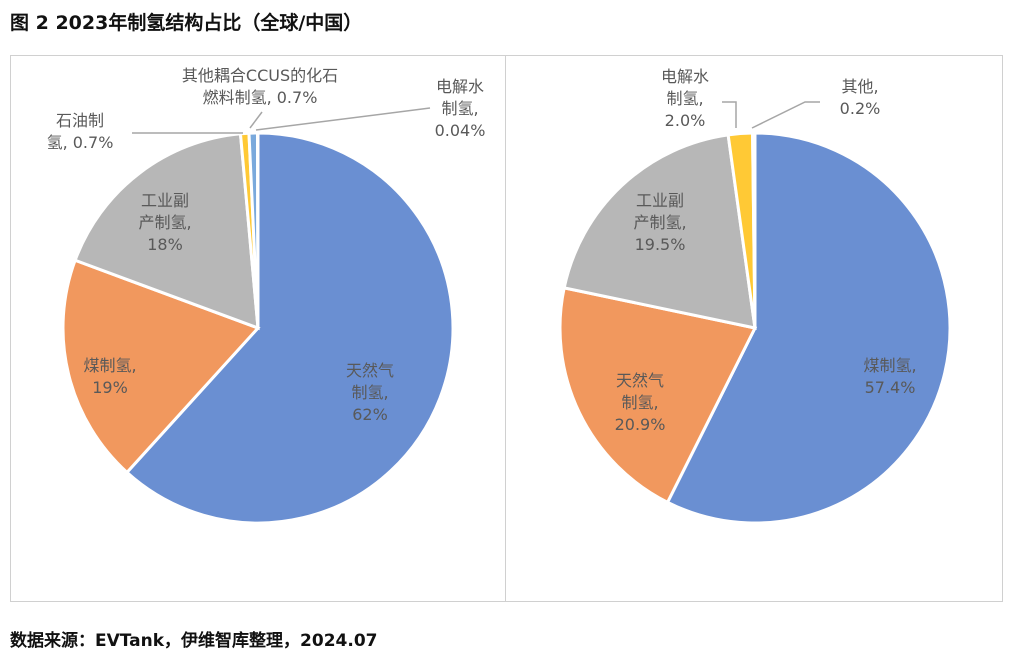  I want to click on label-china-ng: 天然气 制氢, 20.9%, so click(640, 402).